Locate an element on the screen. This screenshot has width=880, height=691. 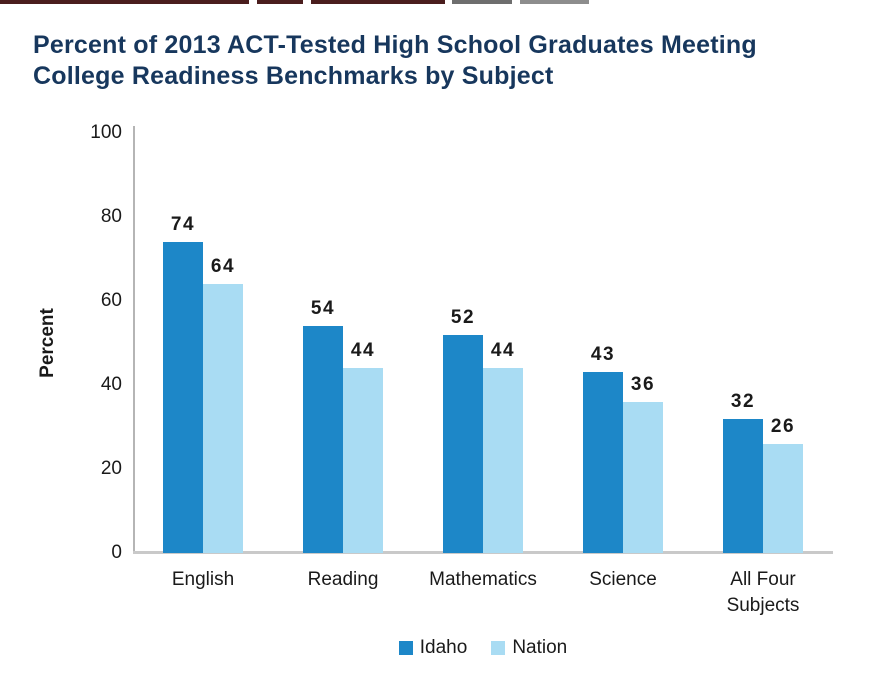
y-tick-label: 40 is located at coordinates (111, 384).